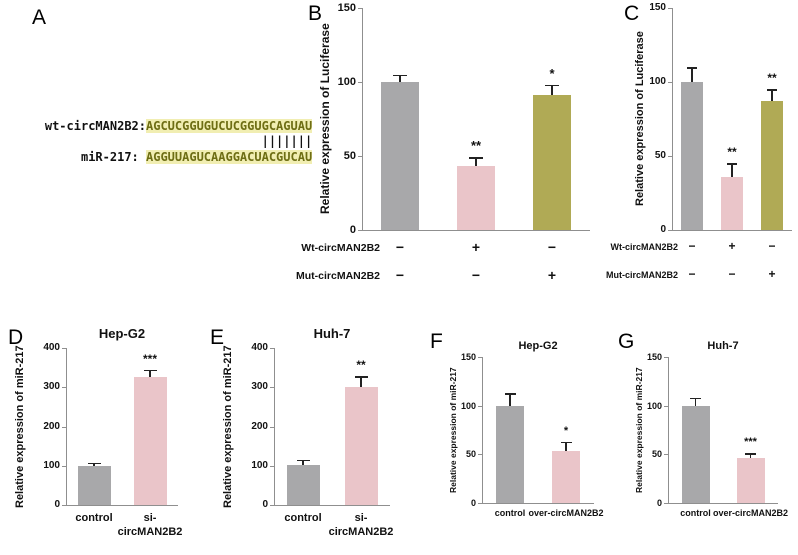  I want to click on mir-sequence: AGGUUAGUCAAGGACUACGUCAU, so click(229, 157).